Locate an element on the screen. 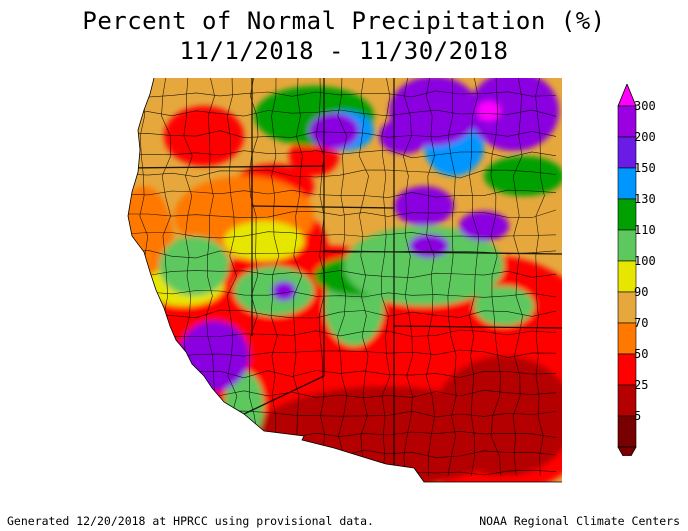 This screenshot has width=688, height=531. title-line-1: Percent of Normal Precipitation (%) is located at coordinates (344, 21).